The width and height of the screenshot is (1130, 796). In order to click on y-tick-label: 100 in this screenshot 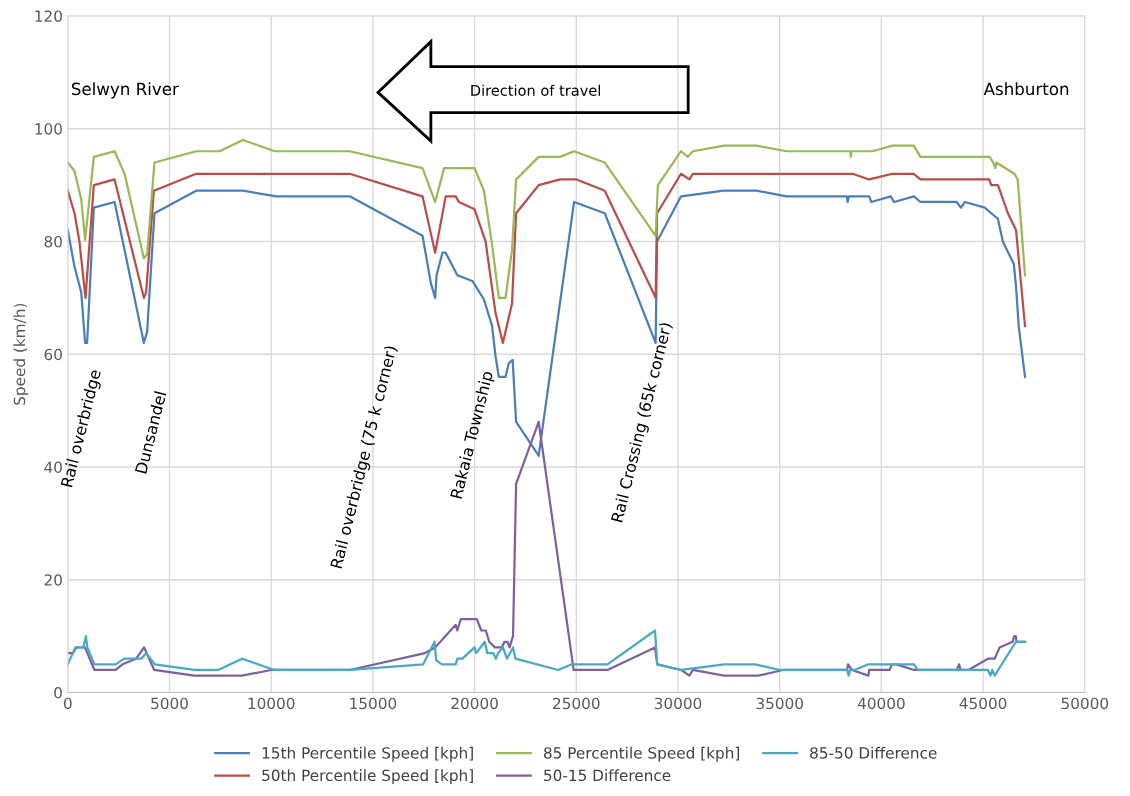, I will do `click(48, 129)`.